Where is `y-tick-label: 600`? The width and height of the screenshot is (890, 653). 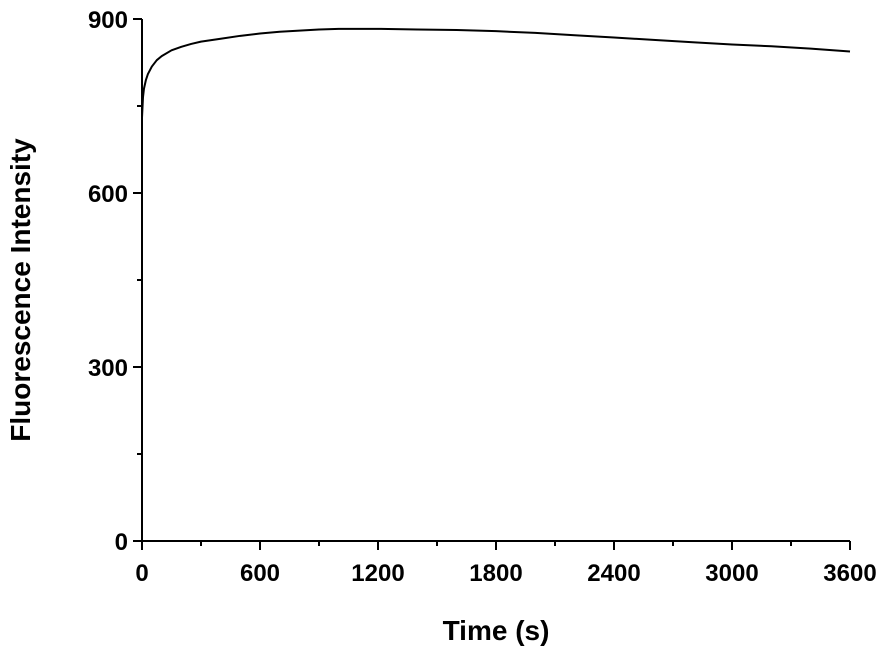 y-tick-label: 600 is located at coordinates (108, 194).